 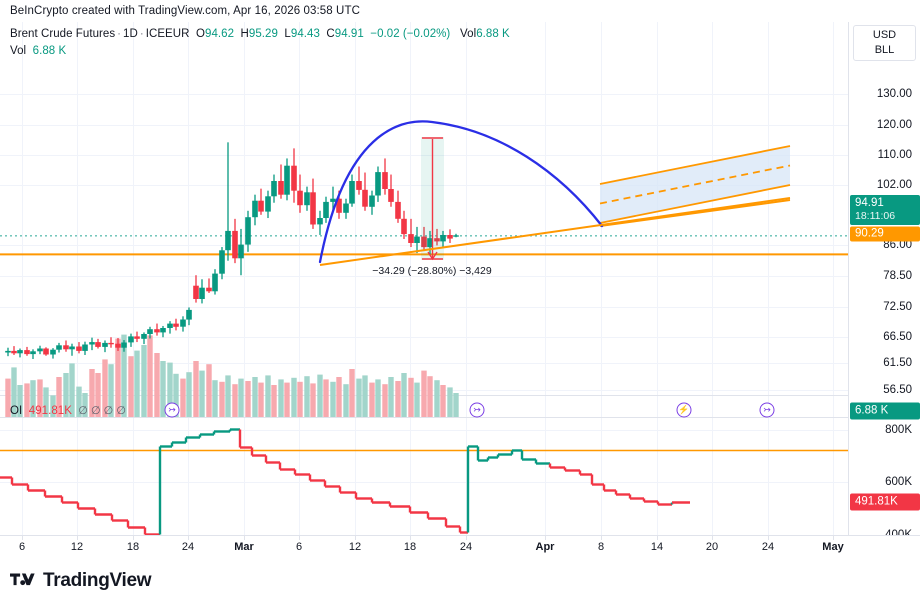 I want to click on current-price-label: 94.91 18:11:06, so click(x=885, y=210).